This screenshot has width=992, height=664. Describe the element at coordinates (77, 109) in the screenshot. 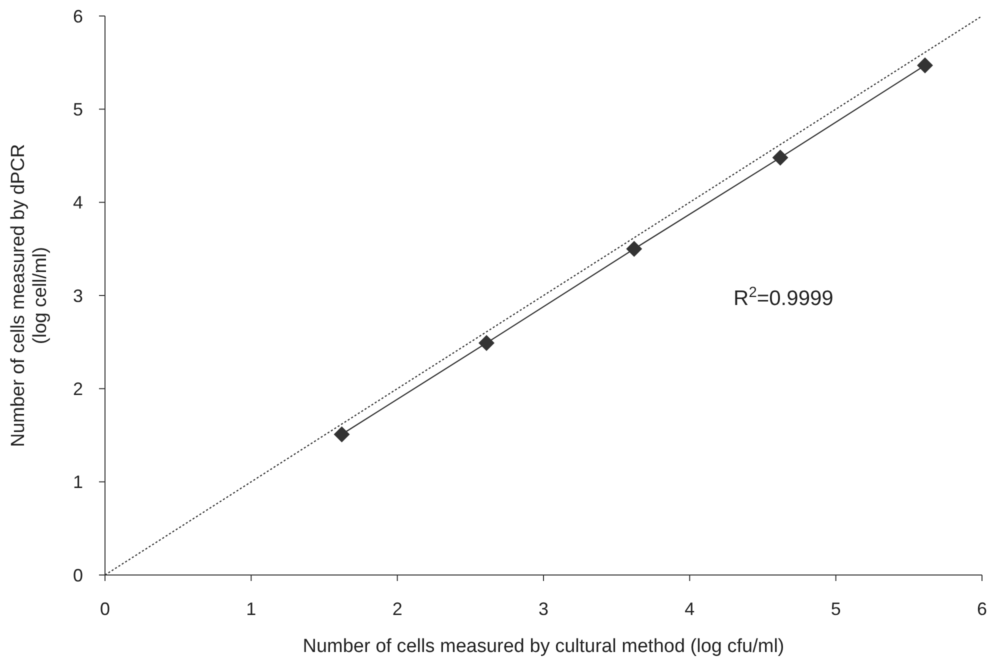

I see `y-tick-label: 5` at that location.